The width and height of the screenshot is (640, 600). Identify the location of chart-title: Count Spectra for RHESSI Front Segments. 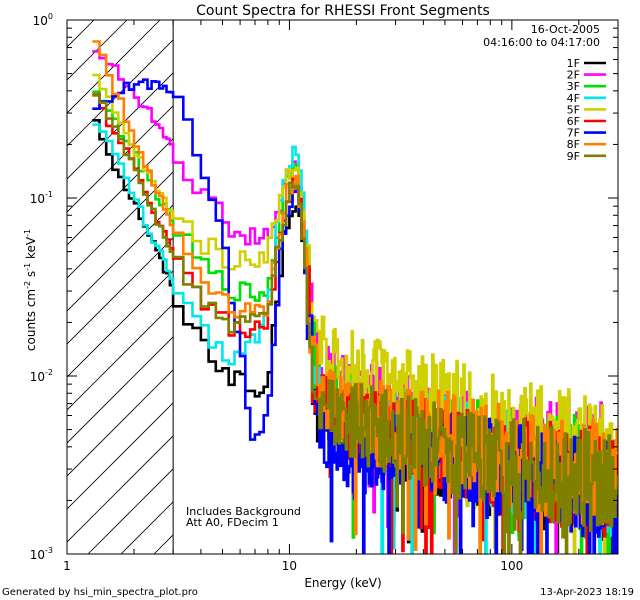
(343, 11).